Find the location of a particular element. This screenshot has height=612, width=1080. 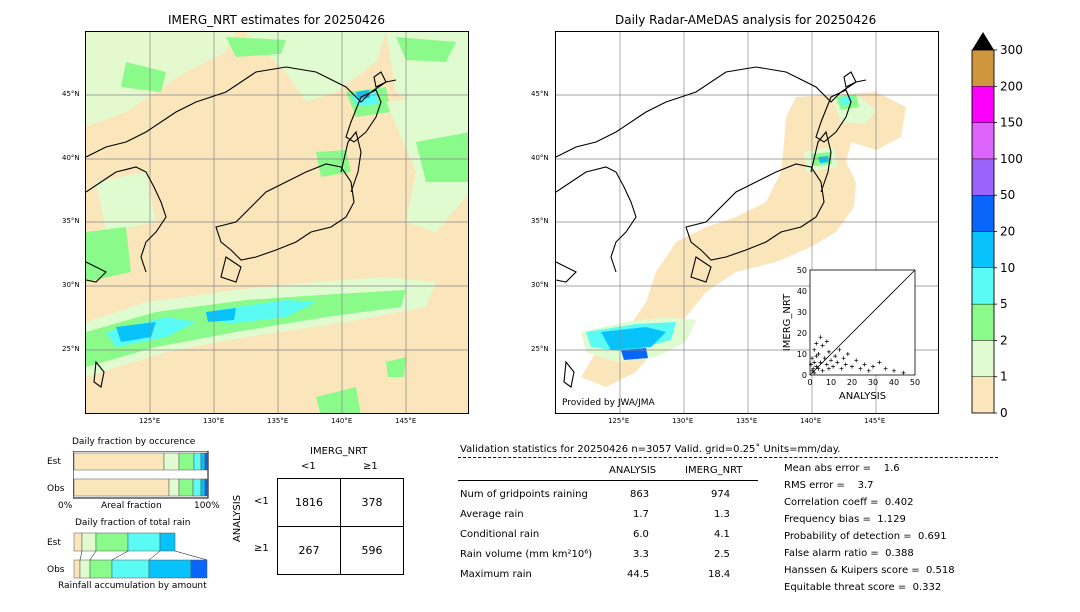

colorbar-tick-label: 10 is located at coordinates (1007, 268).